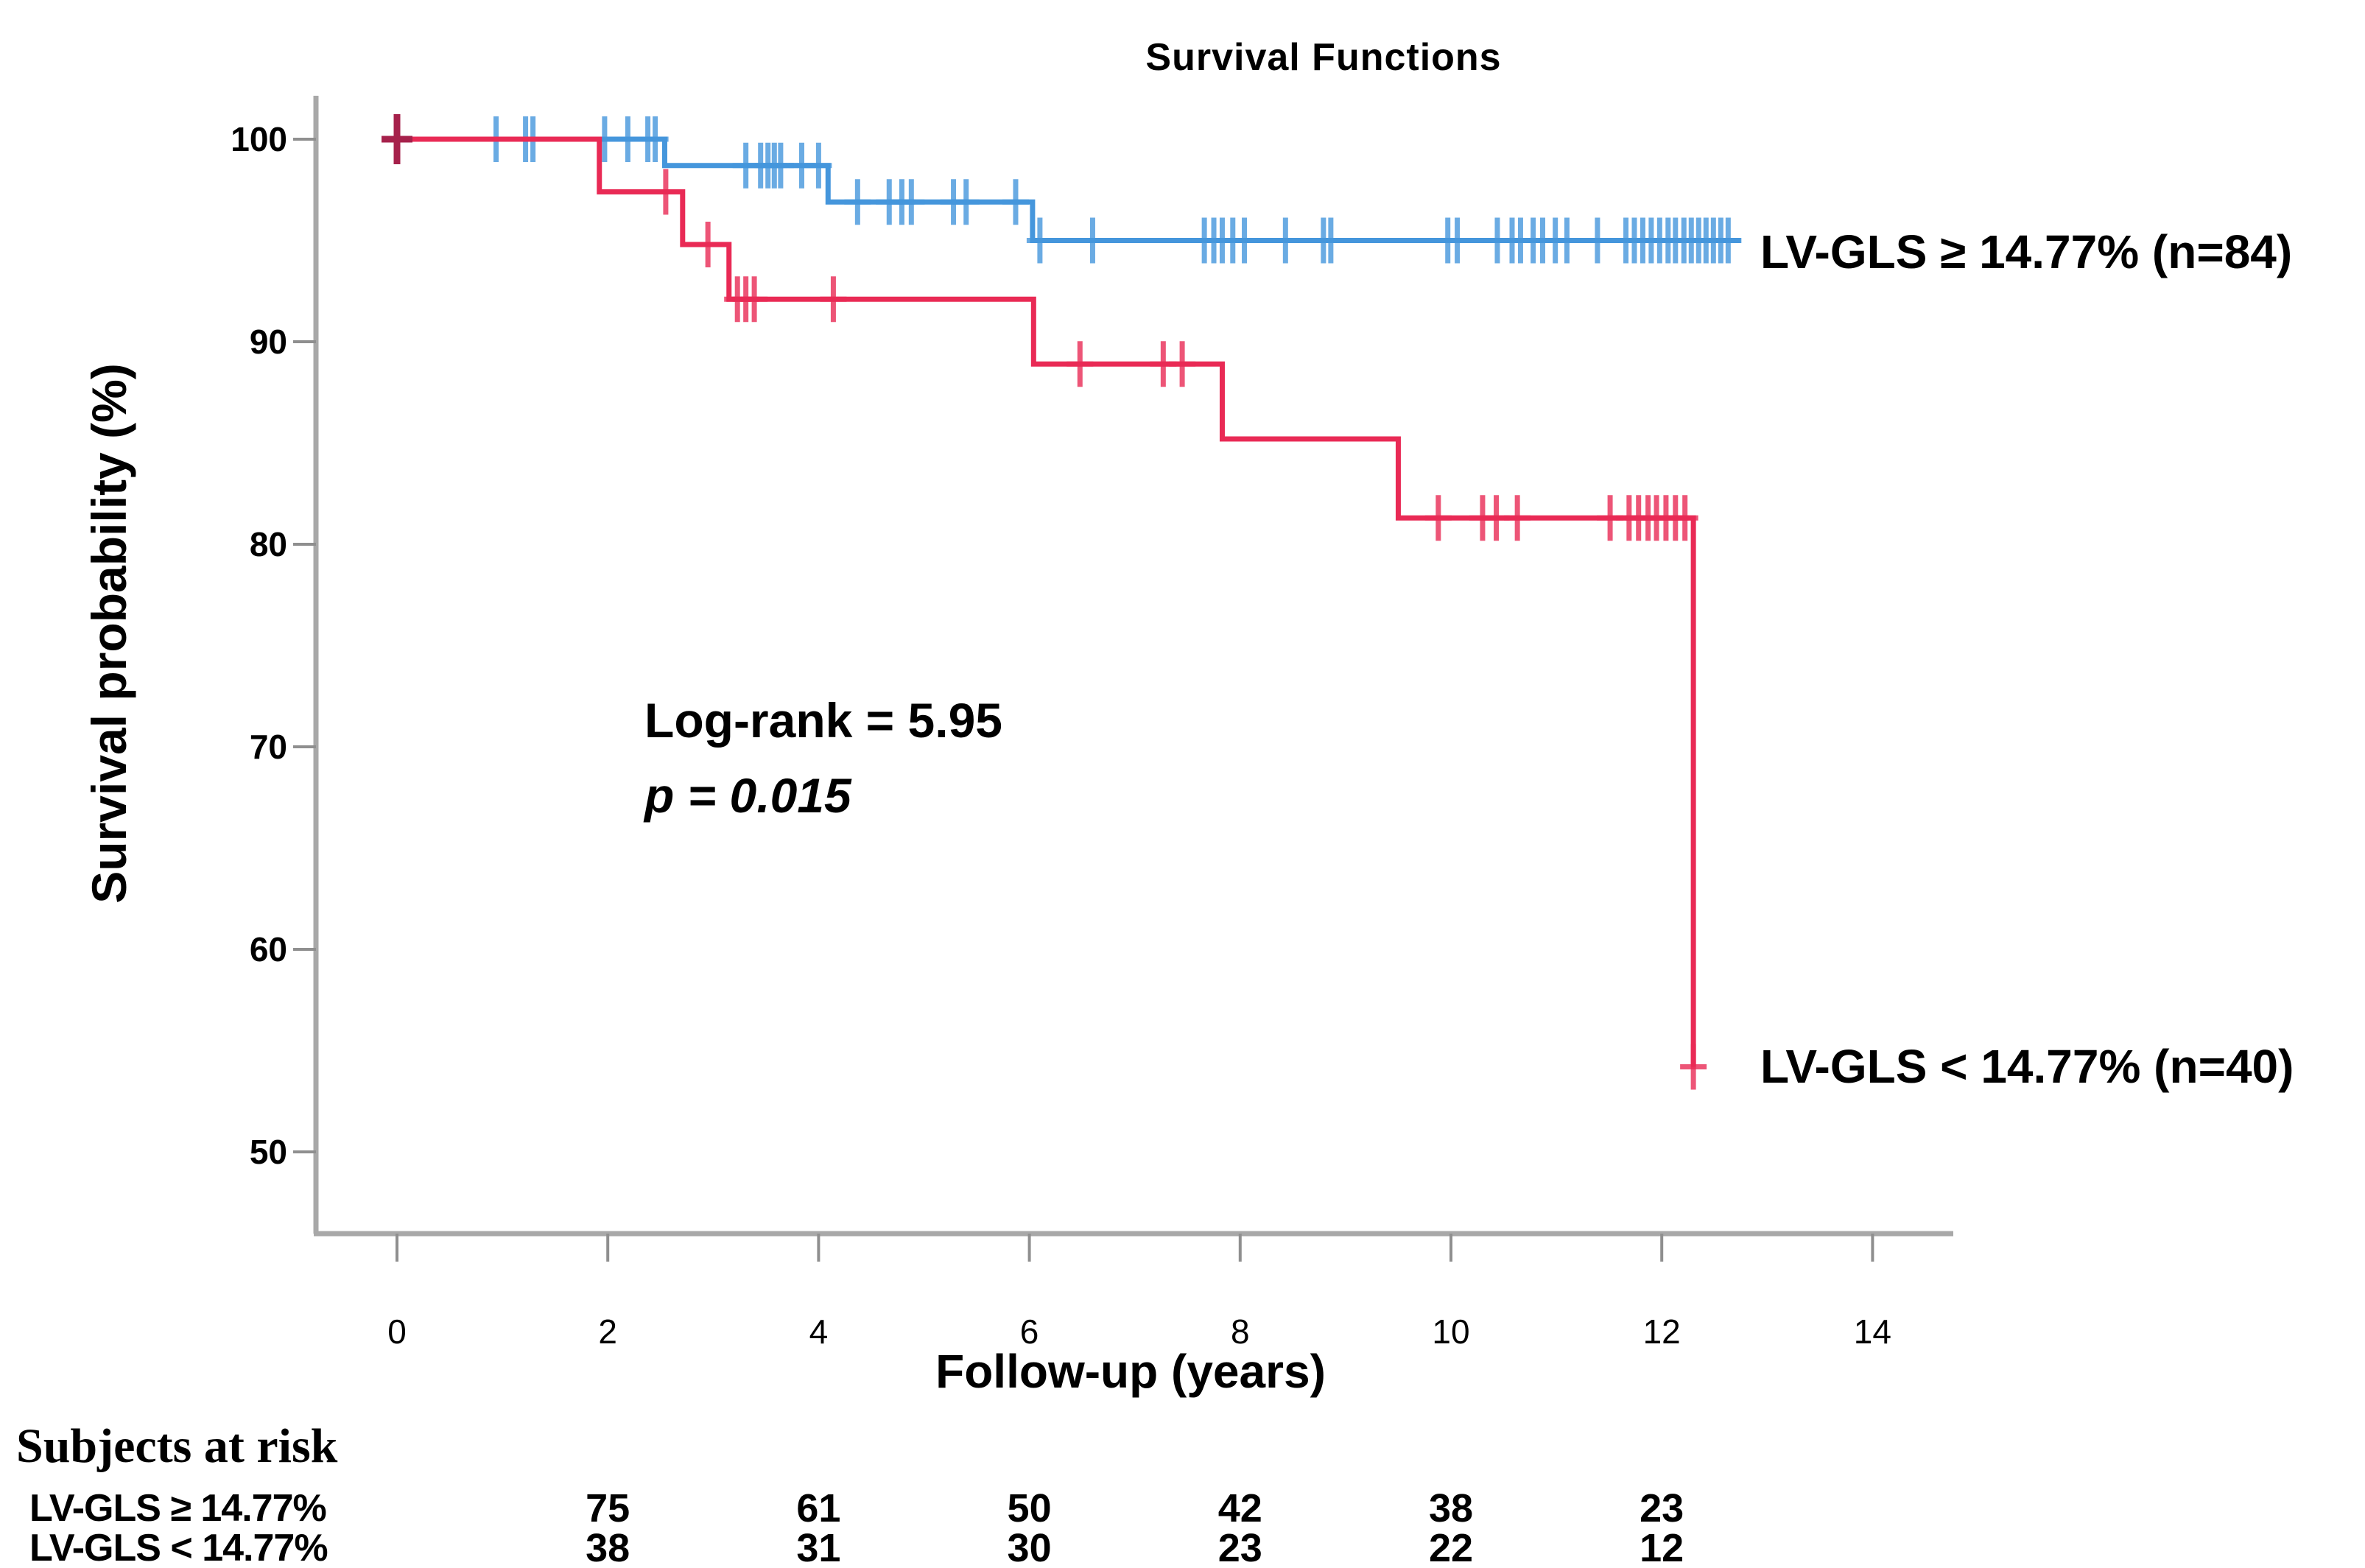 The height and width of the screenshot is (1568, 2365). What do you see at coordinates (824, 720) in the screenshot?
I see `logrank-annotation: Log-rank = 5.95` at bounding box center [824, 720].